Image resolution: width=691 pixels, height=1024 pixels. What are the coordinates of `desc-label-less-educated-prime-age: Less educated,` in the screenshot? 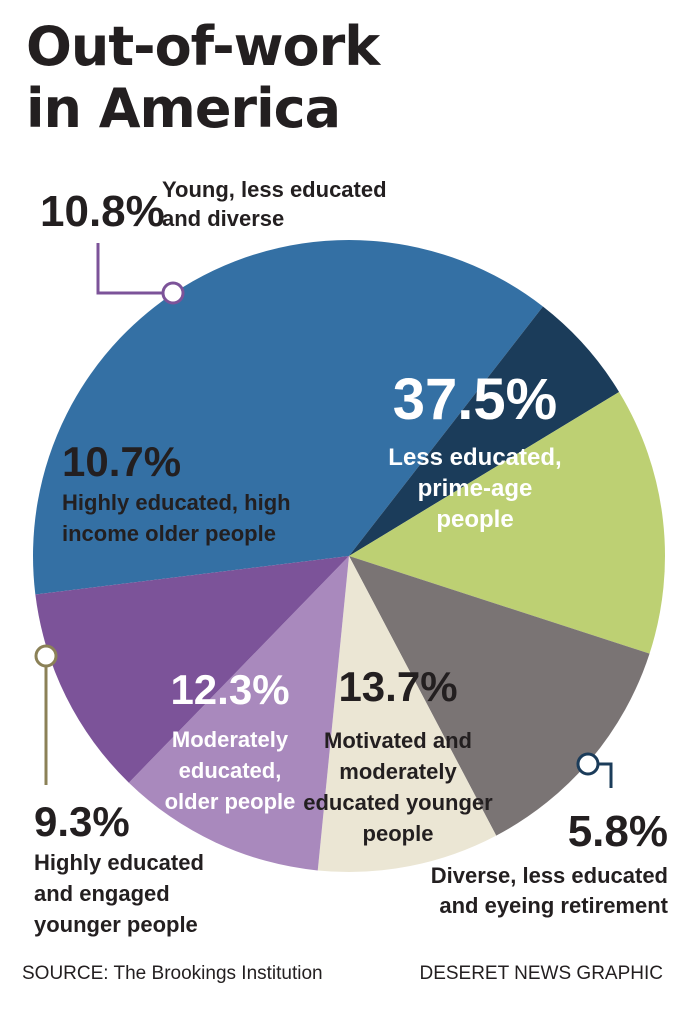 It's located at (474, 457).